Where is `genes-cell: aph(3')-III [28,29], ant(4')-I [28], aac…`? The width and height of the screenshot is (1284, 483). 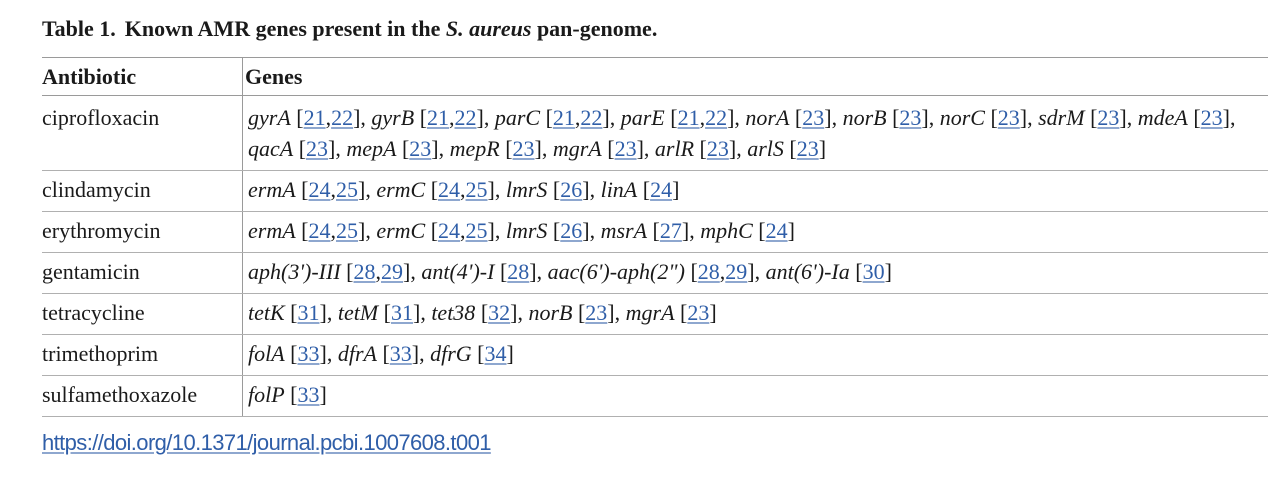
genes-cell: aph(3')-III [28,29], ant(4')-I [28], aac… is located at coordinates (755, 273).